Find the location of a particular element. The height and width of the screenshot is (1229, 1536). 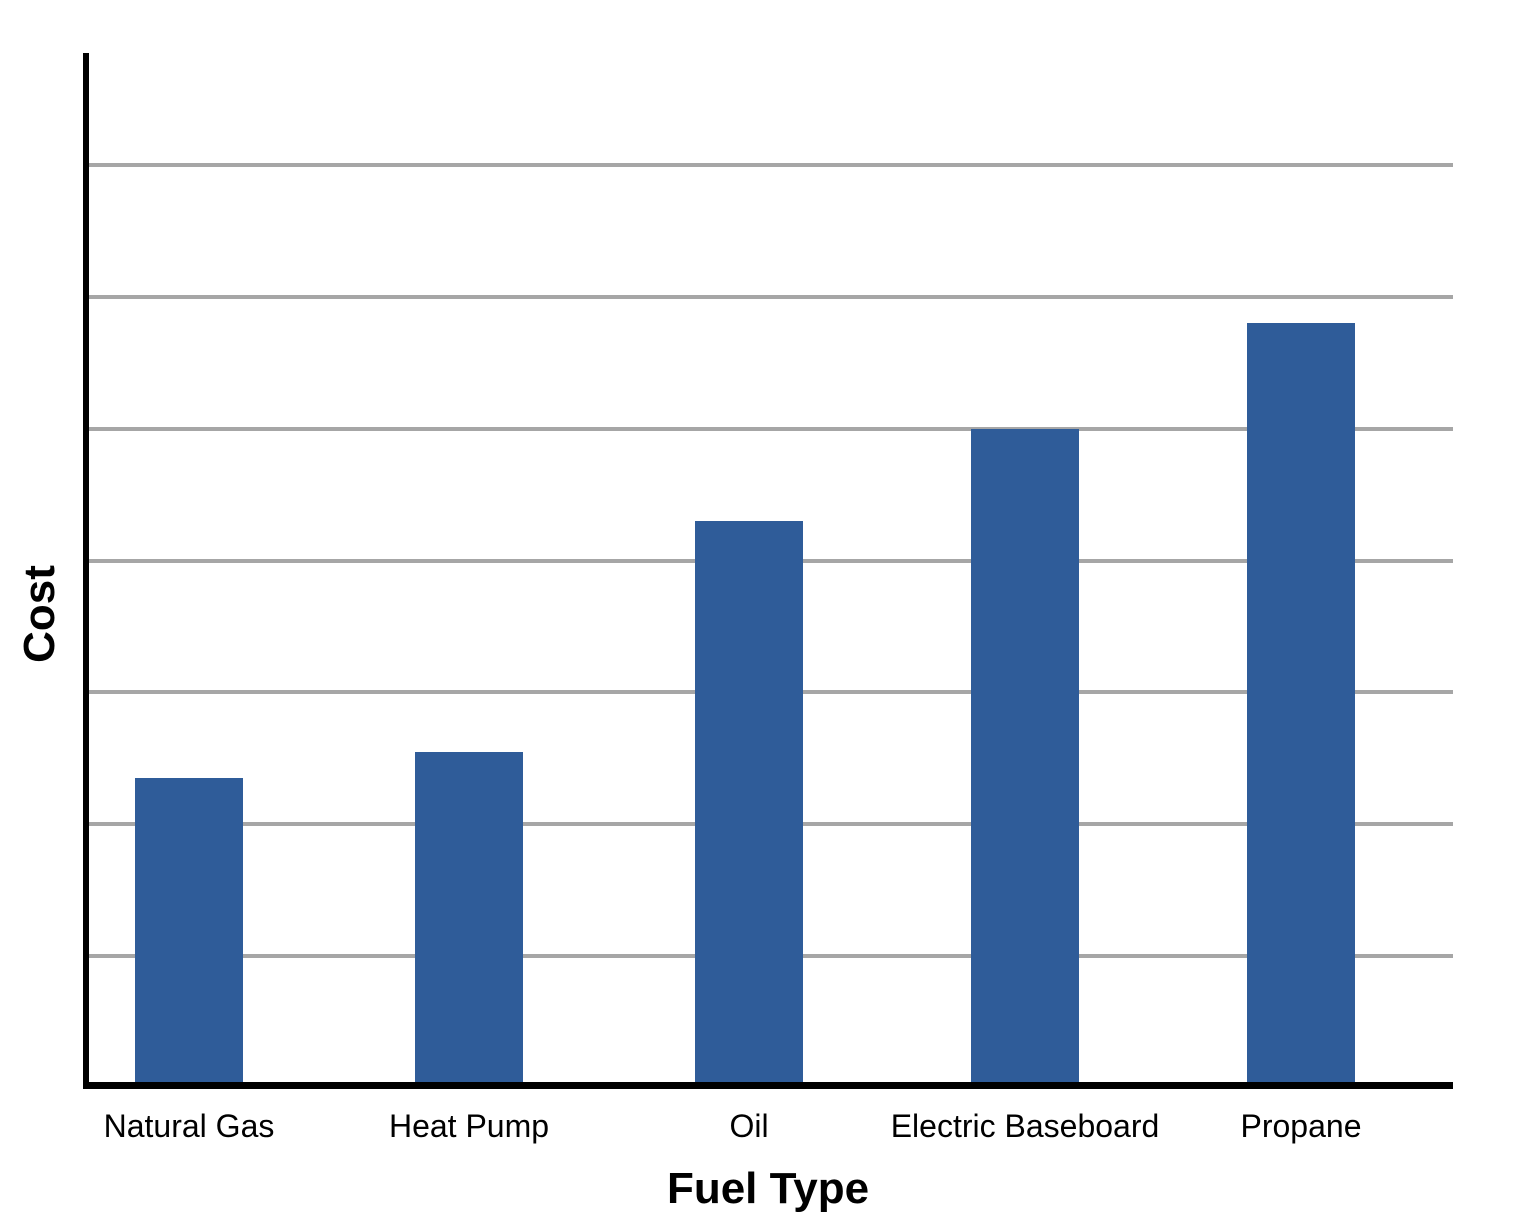

x-tick-label-electric-baseboard: Electric Baseboard is located at coordinates (1025, 1126).